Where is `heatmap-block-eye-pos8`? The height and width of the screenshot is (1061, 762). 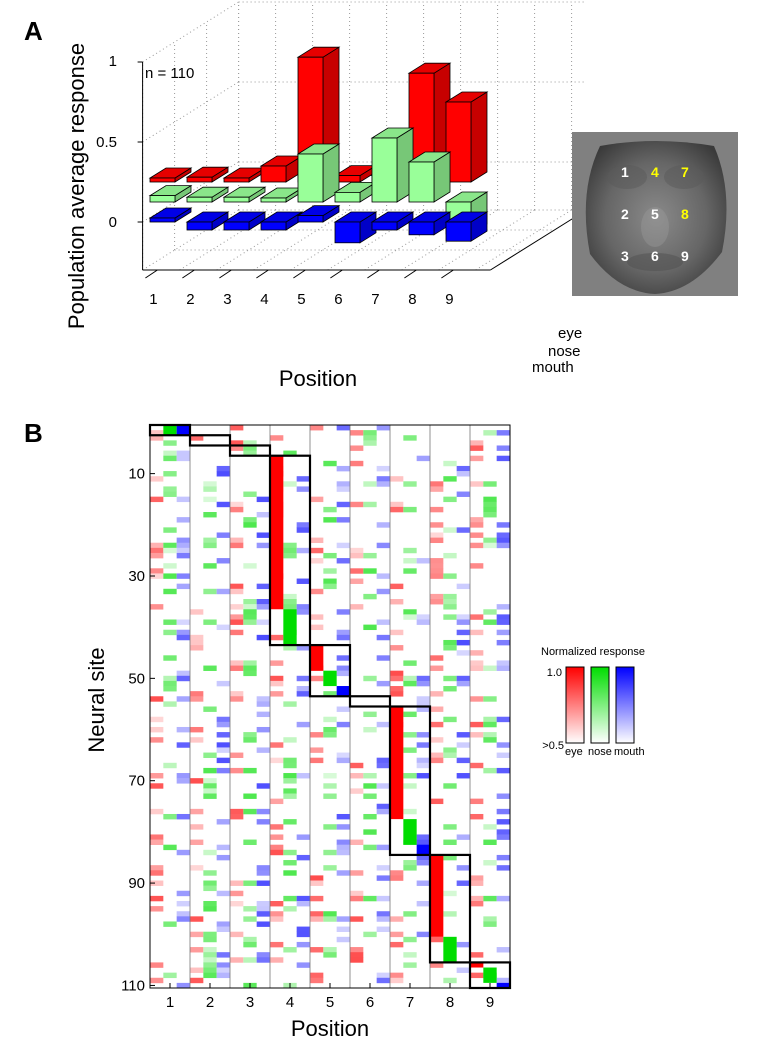
heatmap-block-eye-pos8 is located at coordinates (437, 895).